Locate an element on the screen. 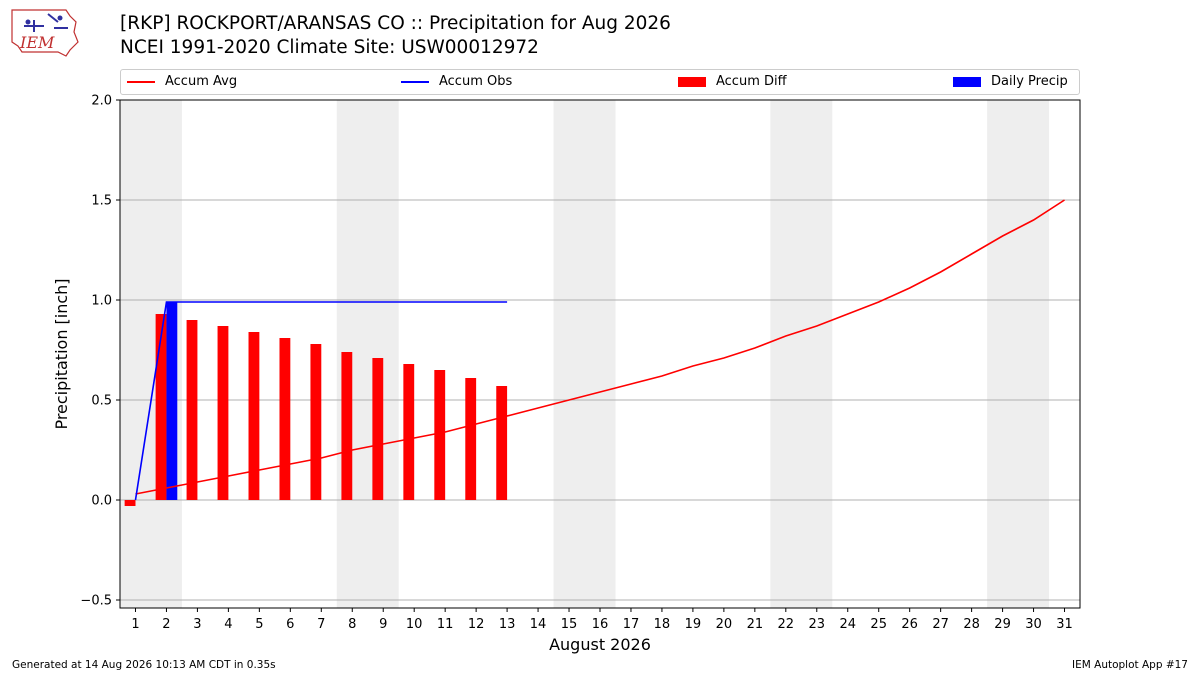 This screenshot has height=675, width=1200. accum-obs-line is located at coordinates (321, 401).